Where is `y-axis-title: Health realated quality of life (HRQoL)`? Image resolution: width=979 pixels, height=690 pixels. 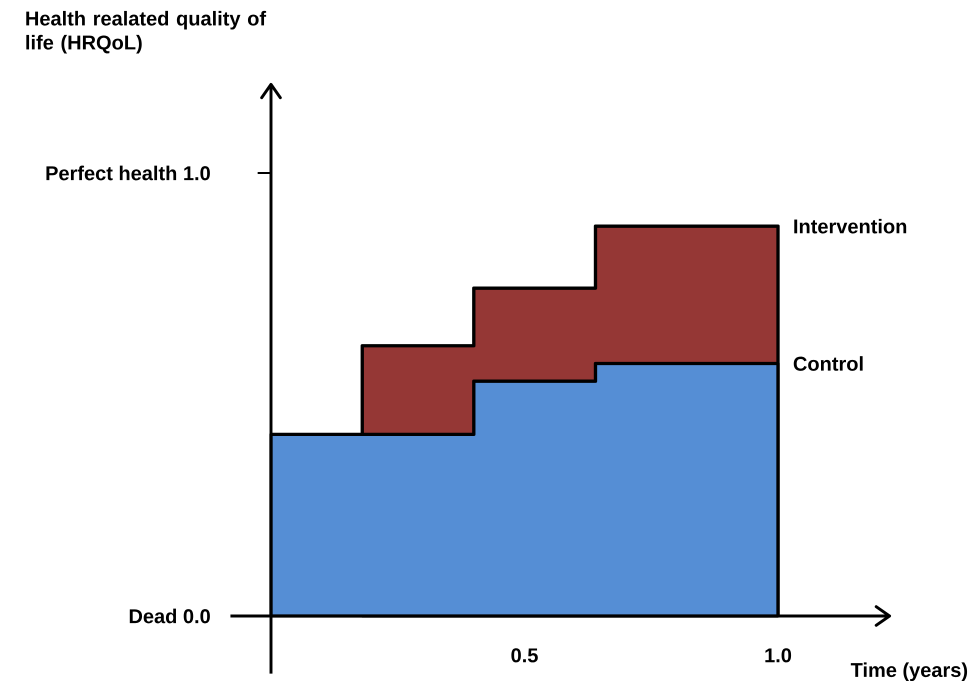
y-axis-title: Health realated quality of life (HRQoL) is located at coordinates (146, 32).